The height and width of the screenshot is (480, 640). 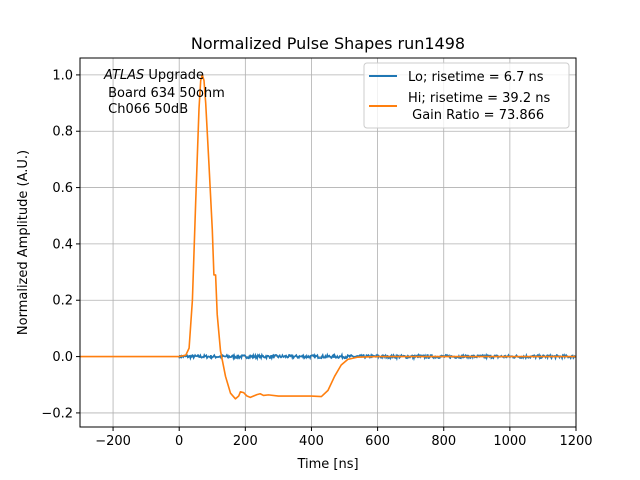 I want to click on x-tick-label: 1000, so click(x=509, y=441).